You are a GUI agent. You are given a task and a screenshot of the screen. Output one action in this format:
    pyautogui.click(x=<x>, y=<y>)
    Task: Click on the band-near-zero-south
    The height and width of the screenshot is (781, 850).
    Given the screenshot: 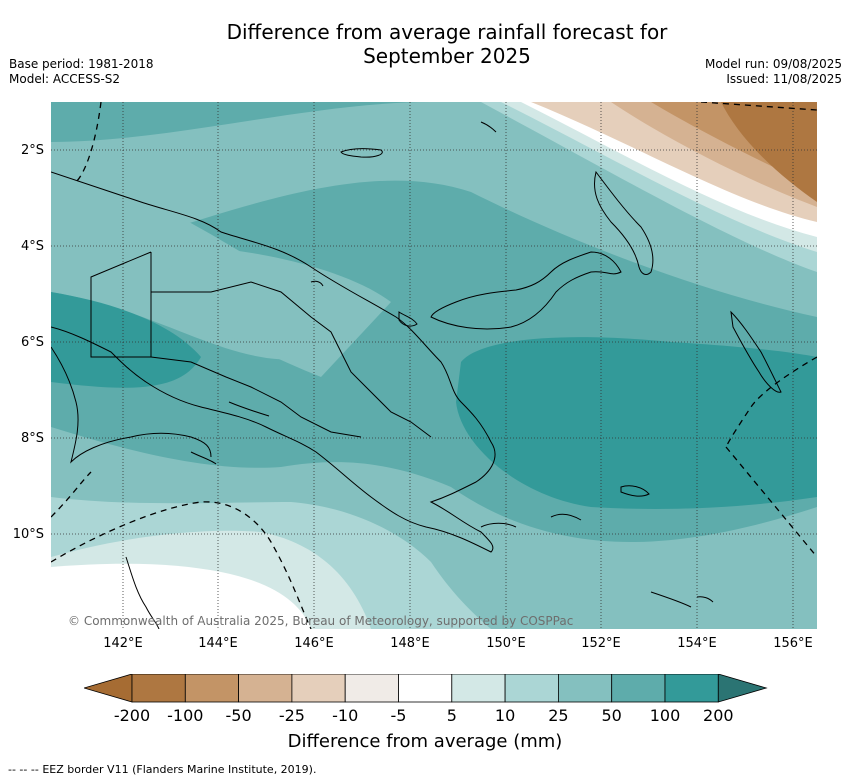 What is the action you would take?
    pyautogui.click(x=181, y=596)
    